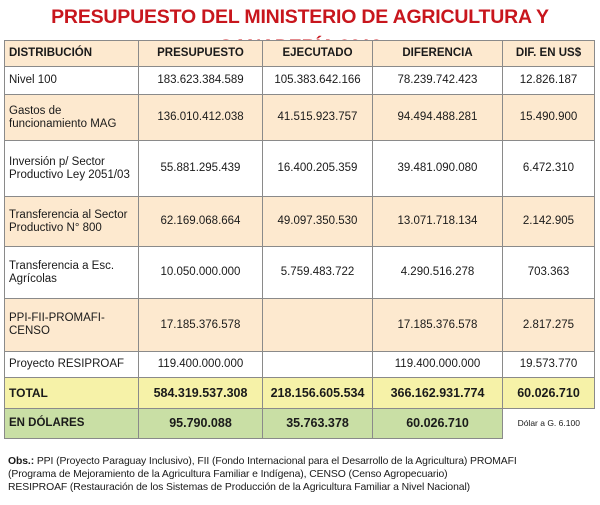  What do you see at coordinates (29, 331) in the screenshot?
I see `row-label-line: CENSO` at bounding box center [29, 331].